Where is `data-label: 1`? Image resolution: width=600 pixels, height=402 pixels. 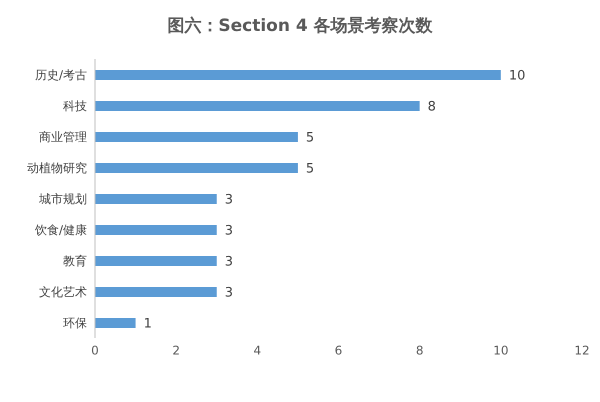
data-label: 1 is located at coordinates (148, 324).